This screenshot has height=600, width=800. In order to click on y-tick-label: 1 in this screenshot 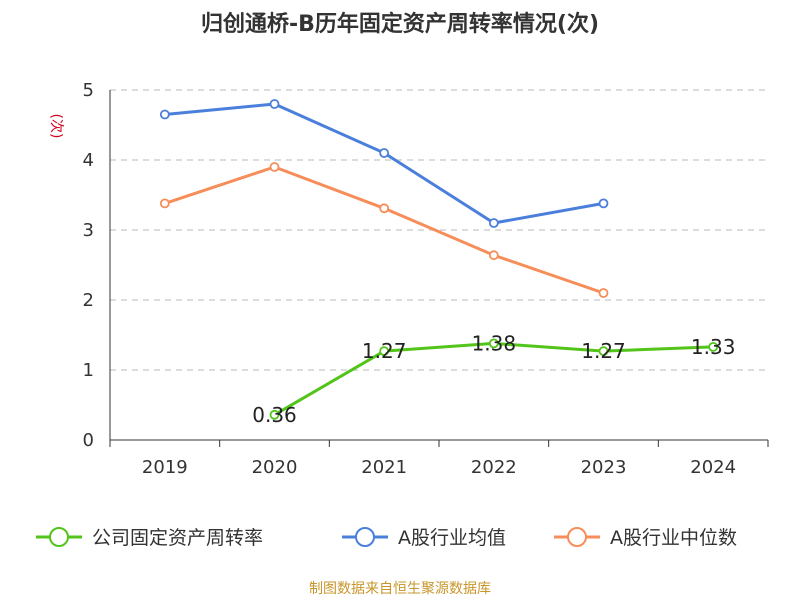, I will do `click(88, 370)`.